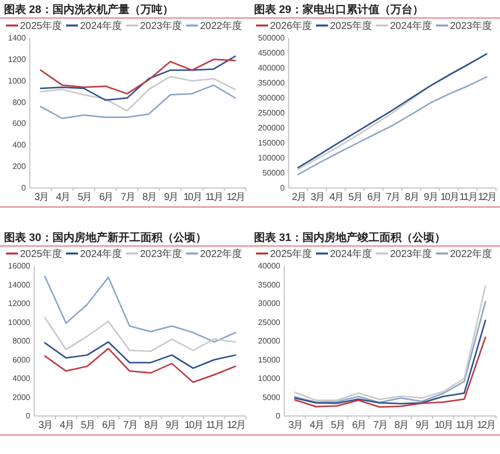 The height and width of the screenshot is (454, 500). What do you see at coordinates (19, 285) in the screenshot?
I see `y-tick-label: 14000` at bounding box center [19, 285].